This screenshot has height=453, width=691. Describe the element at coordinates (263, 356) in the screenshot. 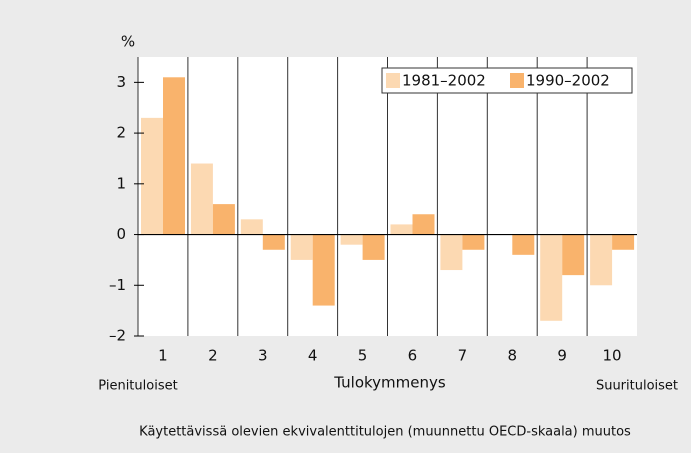

I see `x-tick-label: 3` at that location.